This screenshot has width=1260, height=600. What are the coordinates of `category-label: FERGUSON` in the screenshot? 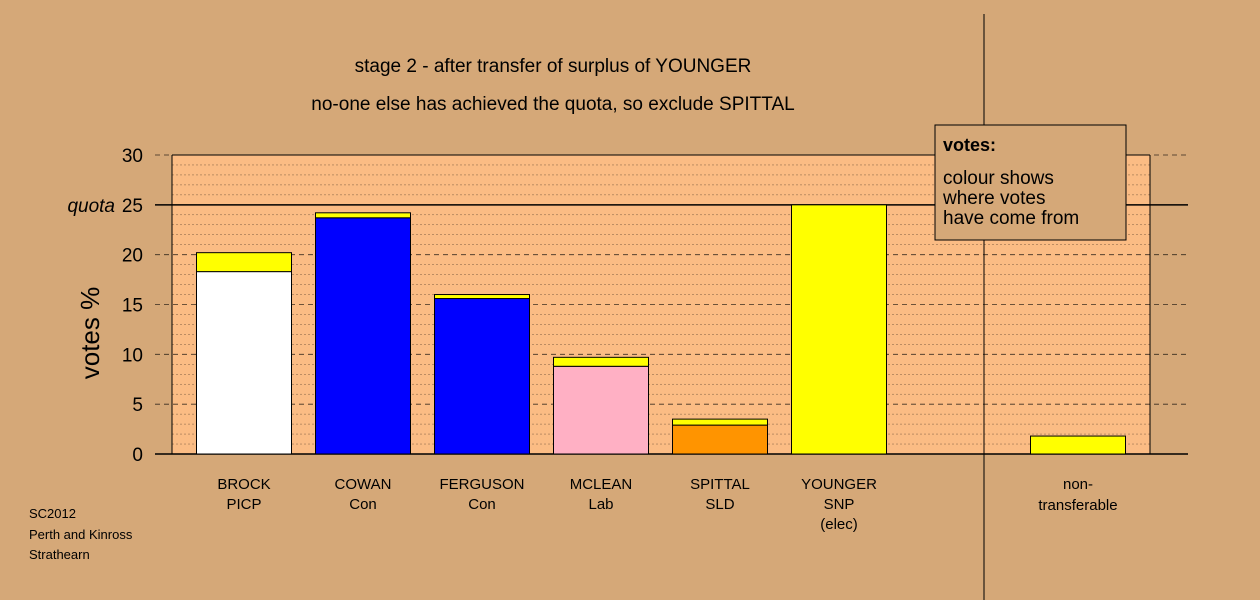 It's located at (481, 484).